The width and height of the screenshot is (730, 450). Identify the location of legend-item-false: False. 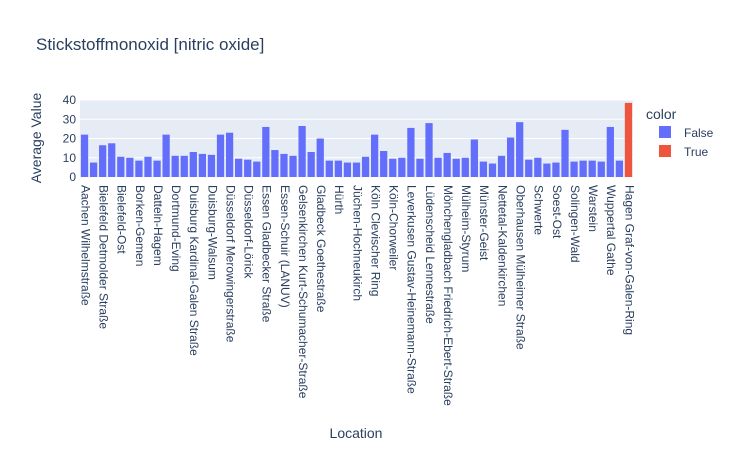
(686, 133).